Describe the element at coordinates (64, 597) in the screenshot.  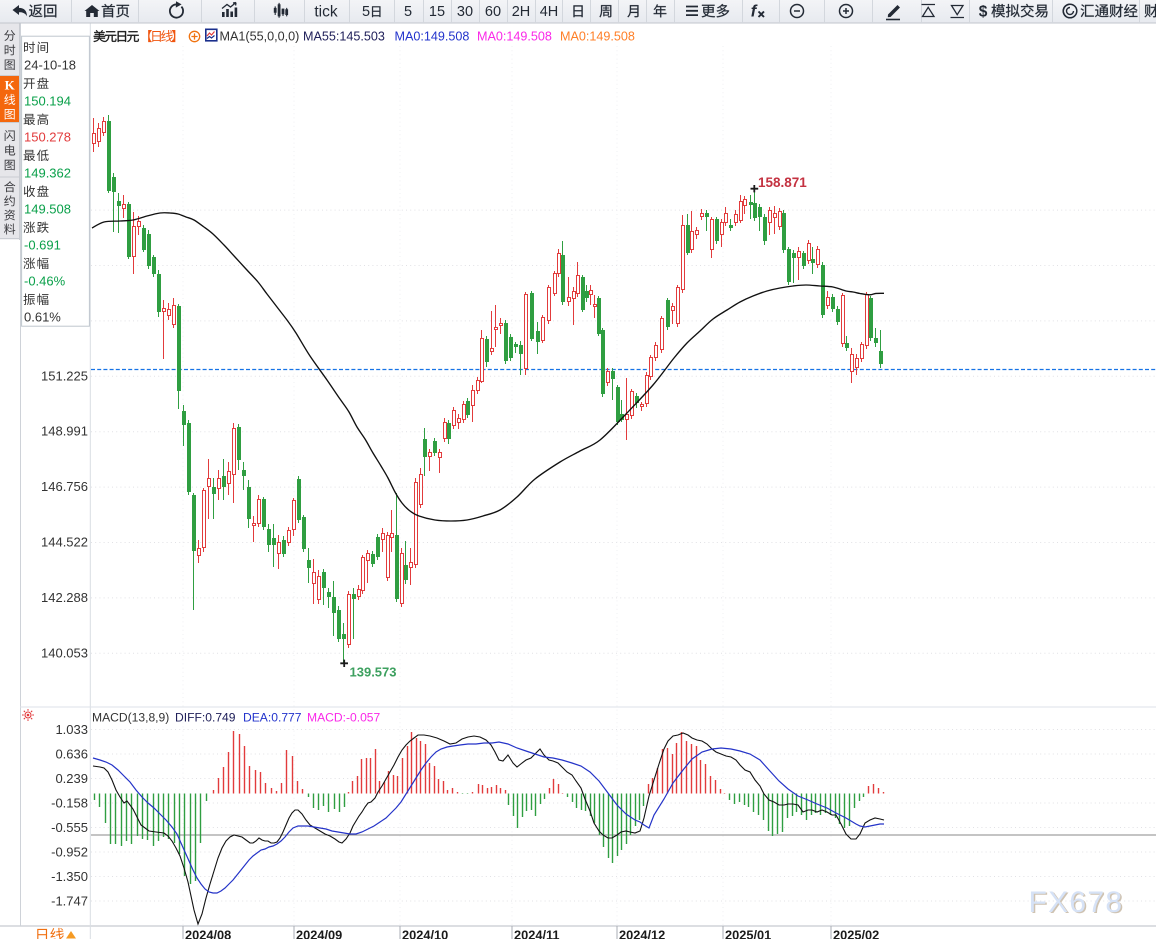
I see `svg-text: 142.288` at that location.